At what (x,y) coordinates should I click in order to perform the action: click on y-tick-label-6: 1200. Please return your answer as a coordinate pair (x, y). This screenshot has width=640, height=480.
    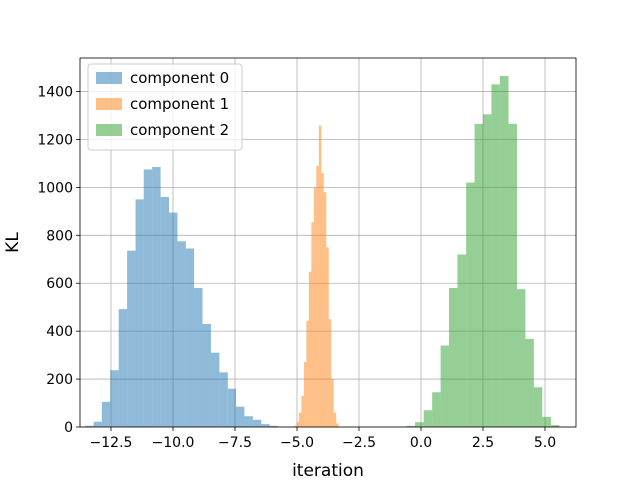
    Looking at the image, I should click on (55, 140).